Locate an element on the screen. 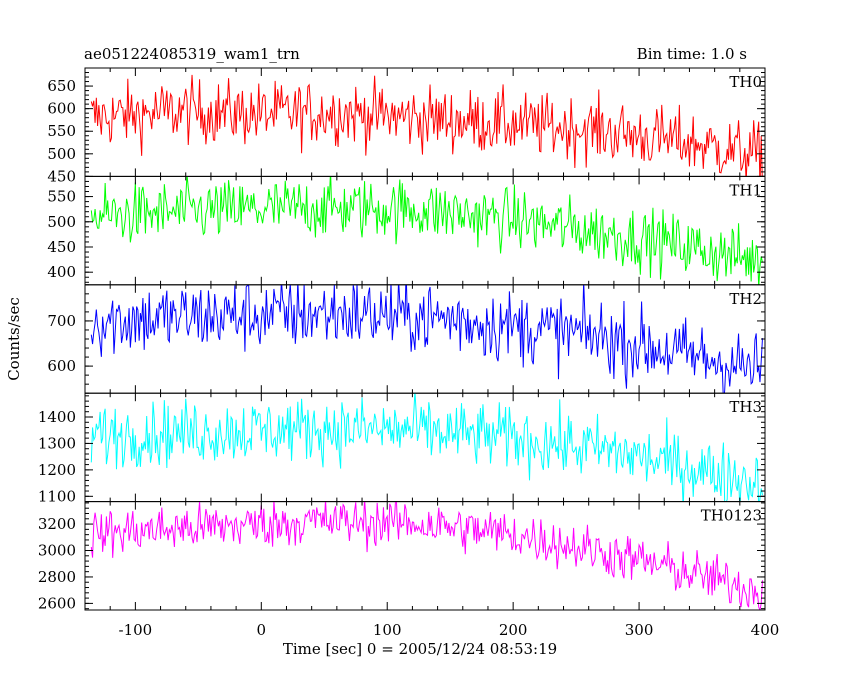 The image size is (850, 680). panel-label-th2: TH2 is located at coordinates (745, 299).